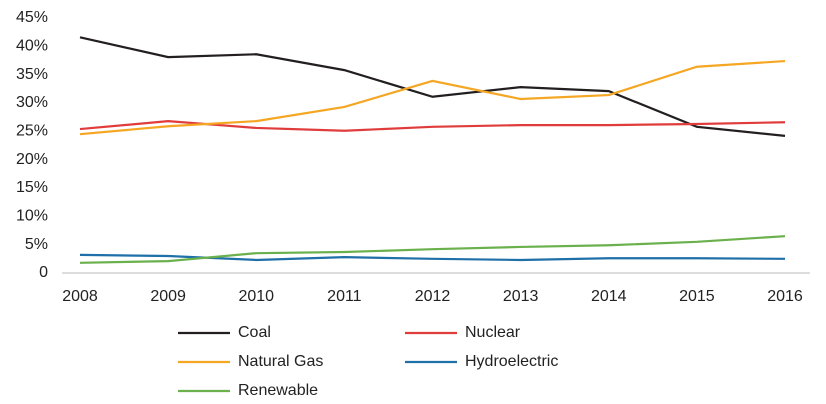 This screenshot has height=404, width=826. I want to click on legend-label: Hydroelectric, so click(511, 361).